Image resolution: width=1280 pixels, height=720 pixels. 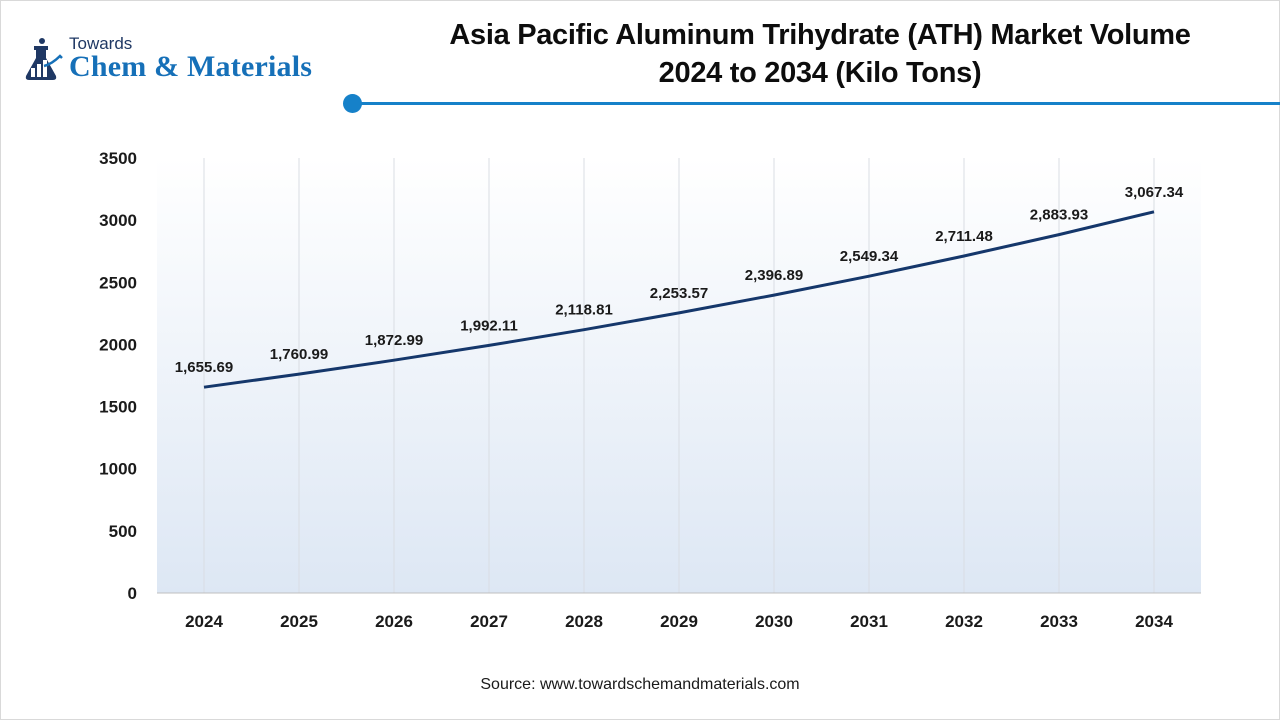 What do you see at coordinates (394, 340) in the screenshot?
I see `data-label: 1,872.99` at bounding box center [394, 340].